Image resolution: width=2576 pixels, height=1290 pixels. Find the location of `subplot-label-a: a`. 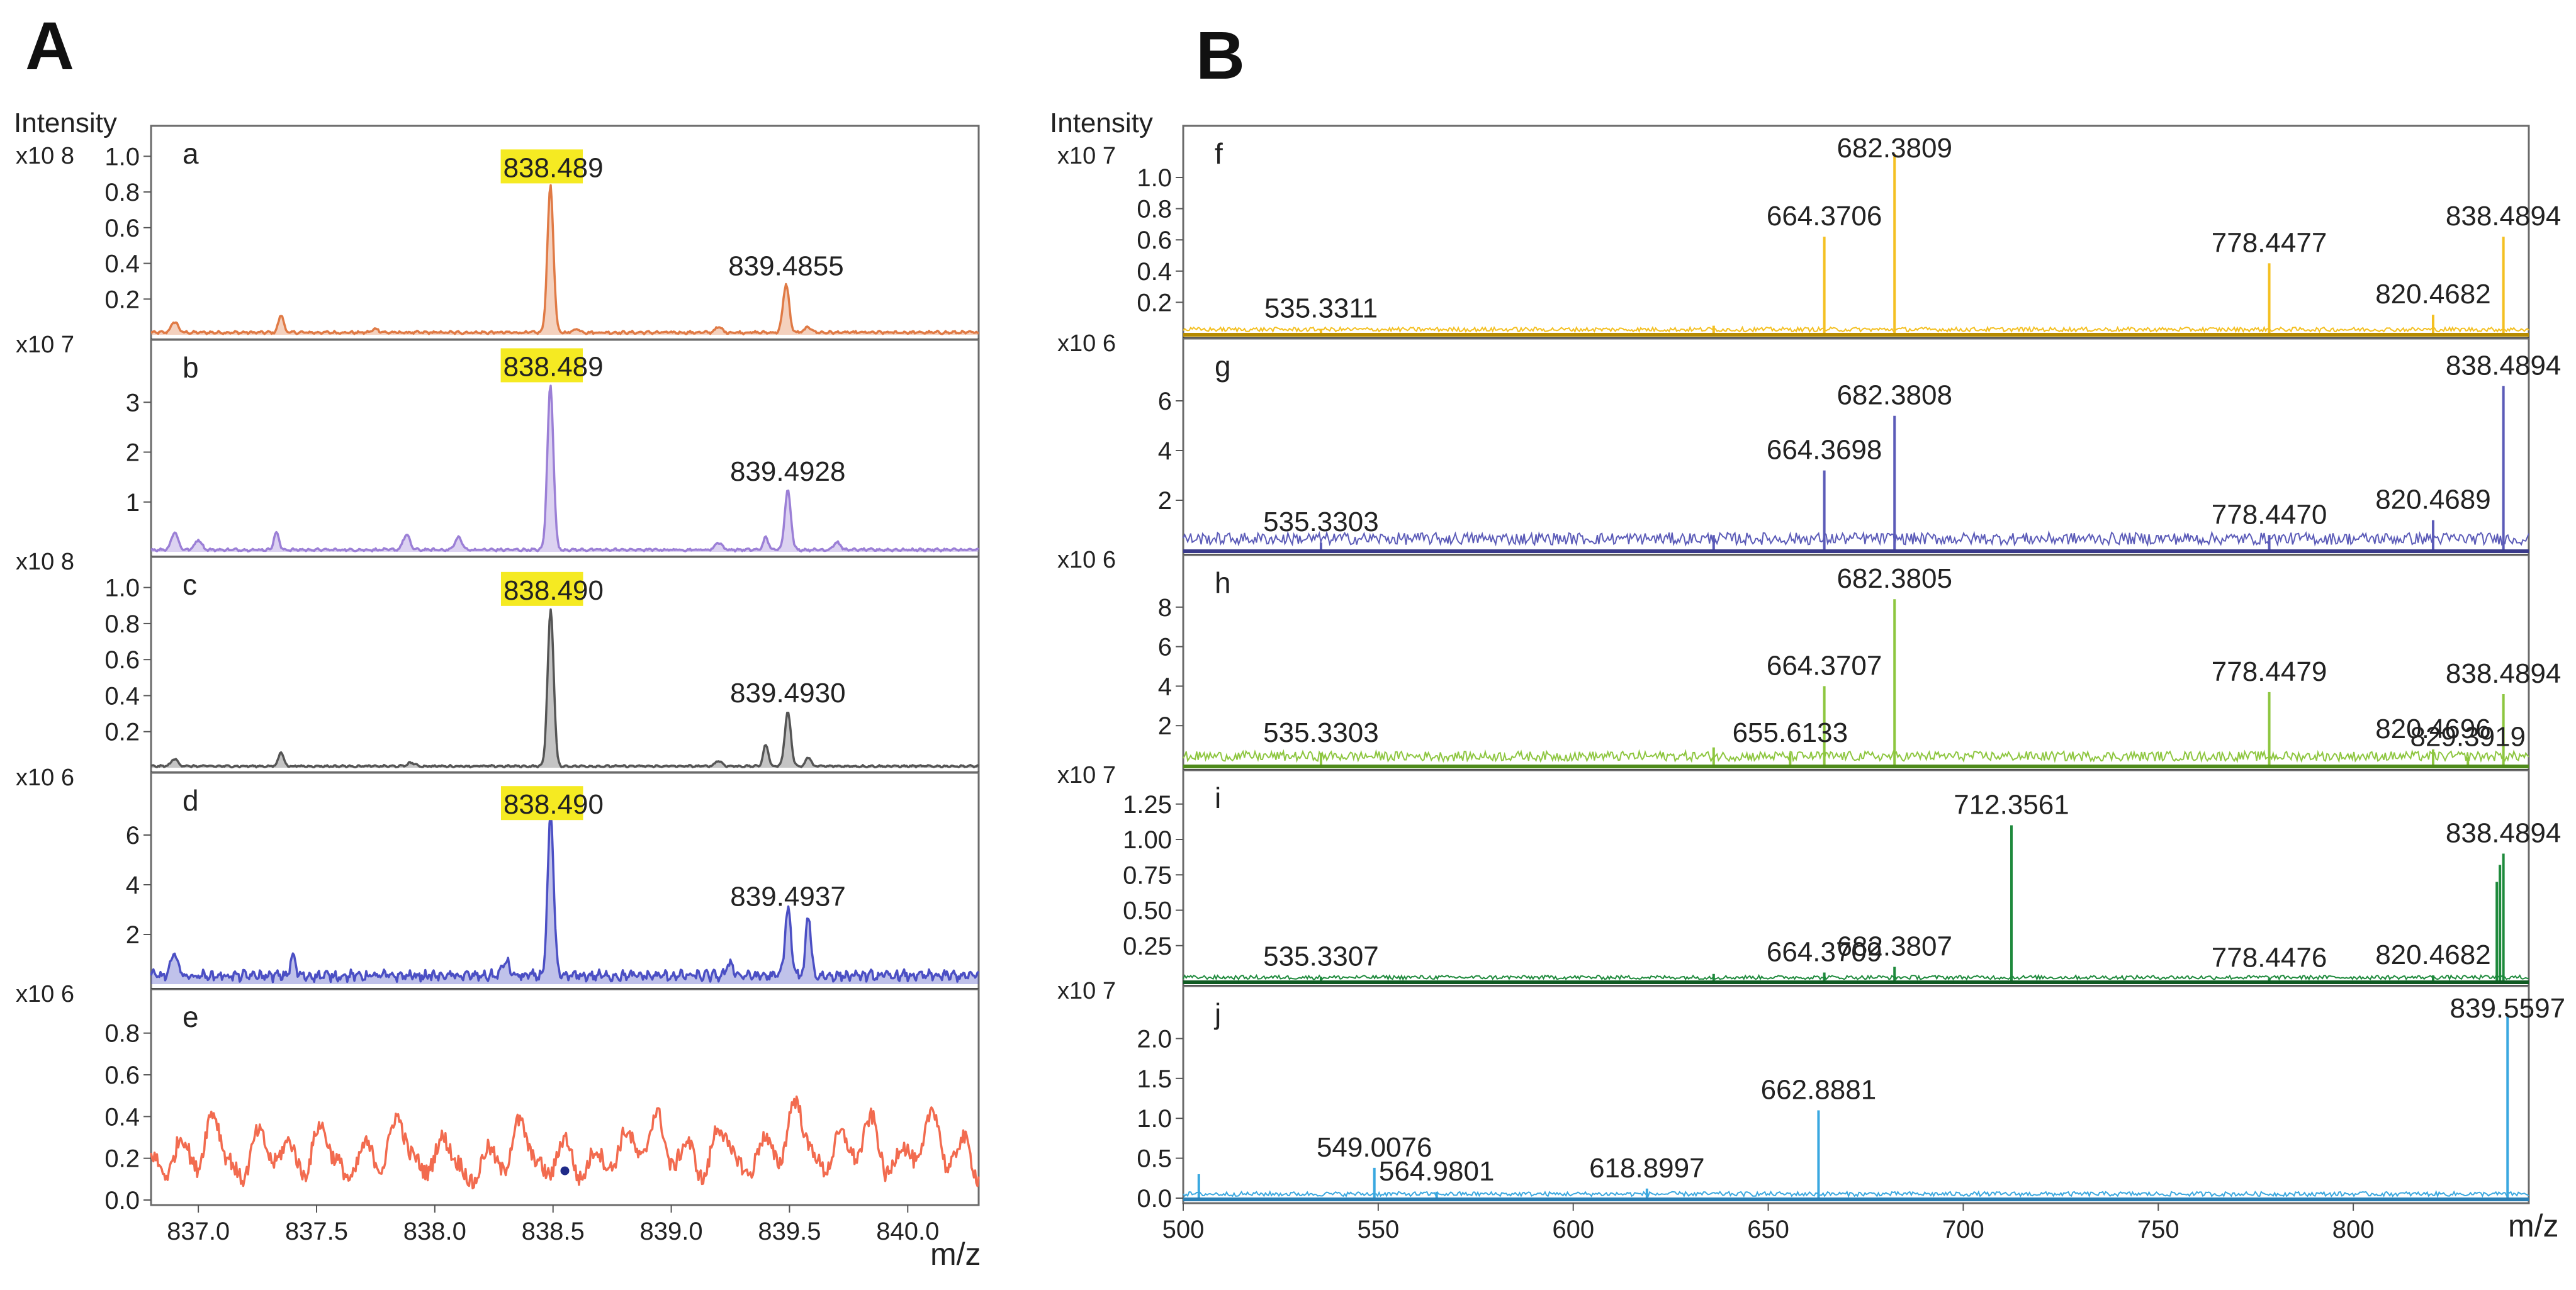

subplot-label-a: a is located at coordinates (191, 153).